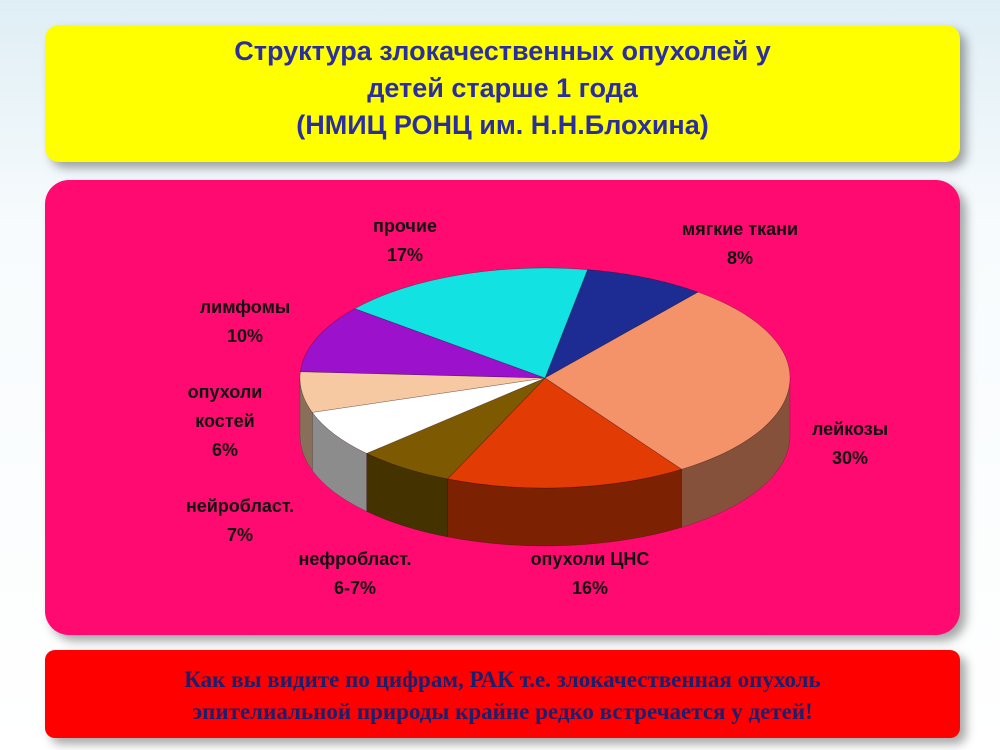 Image resolution: width=1000 pixels, height=750 pixels. What do you see at coordinates (590, 559) in the screenshot?
I see `category-label: опухоли ЦНС` at bounding box center [590, 559].